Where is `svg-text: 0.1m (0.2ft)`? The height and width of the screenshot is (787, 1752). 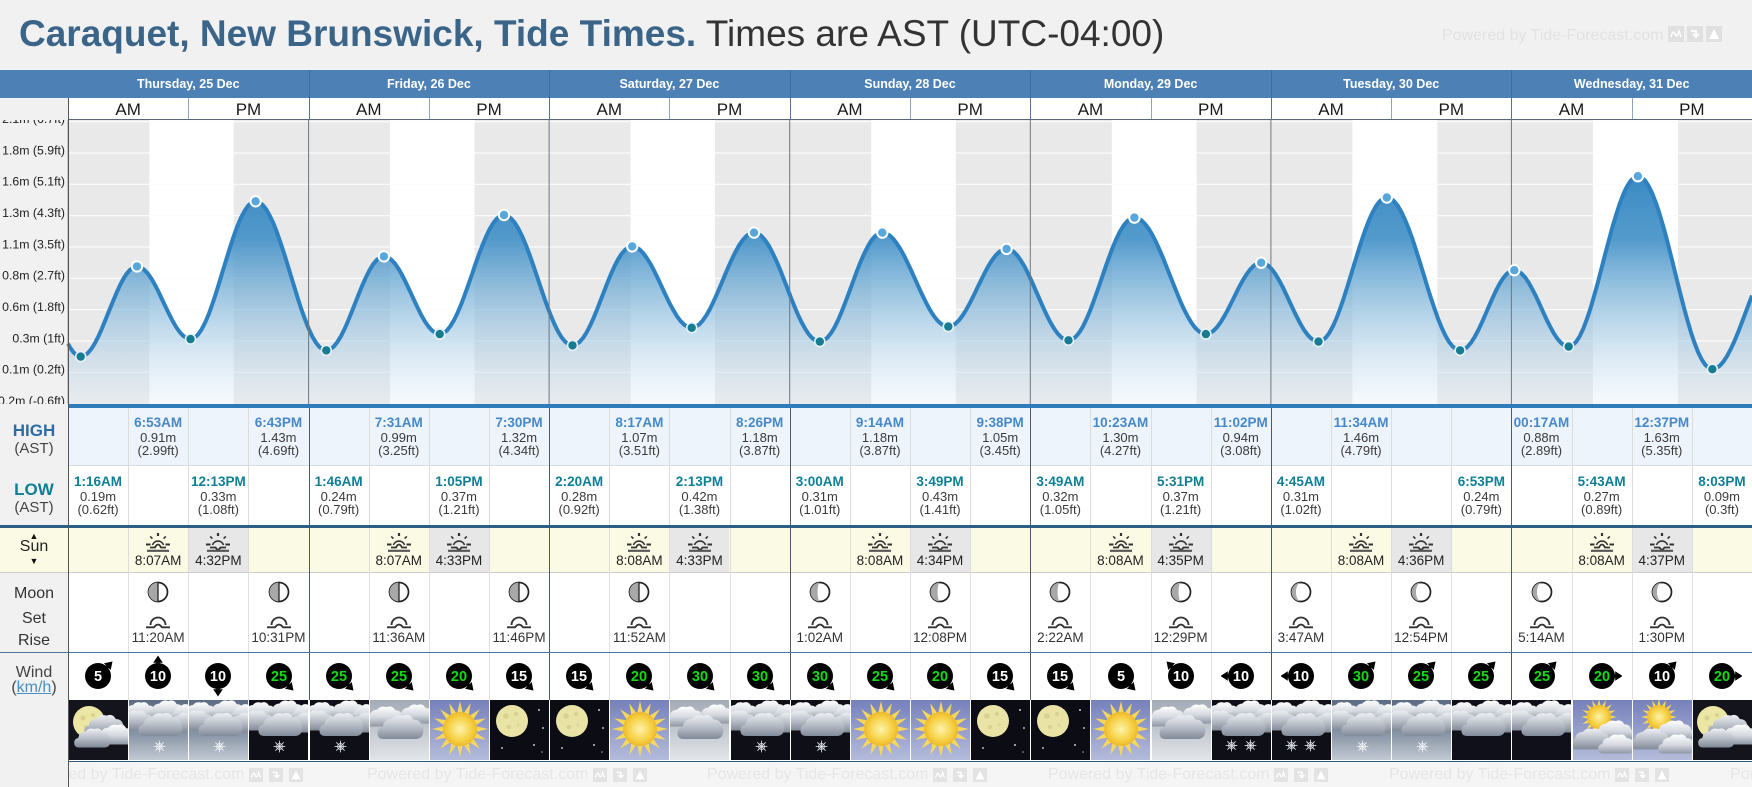
svg-text: 0.1m (0.2ft) is located at coordinates (33, 370).